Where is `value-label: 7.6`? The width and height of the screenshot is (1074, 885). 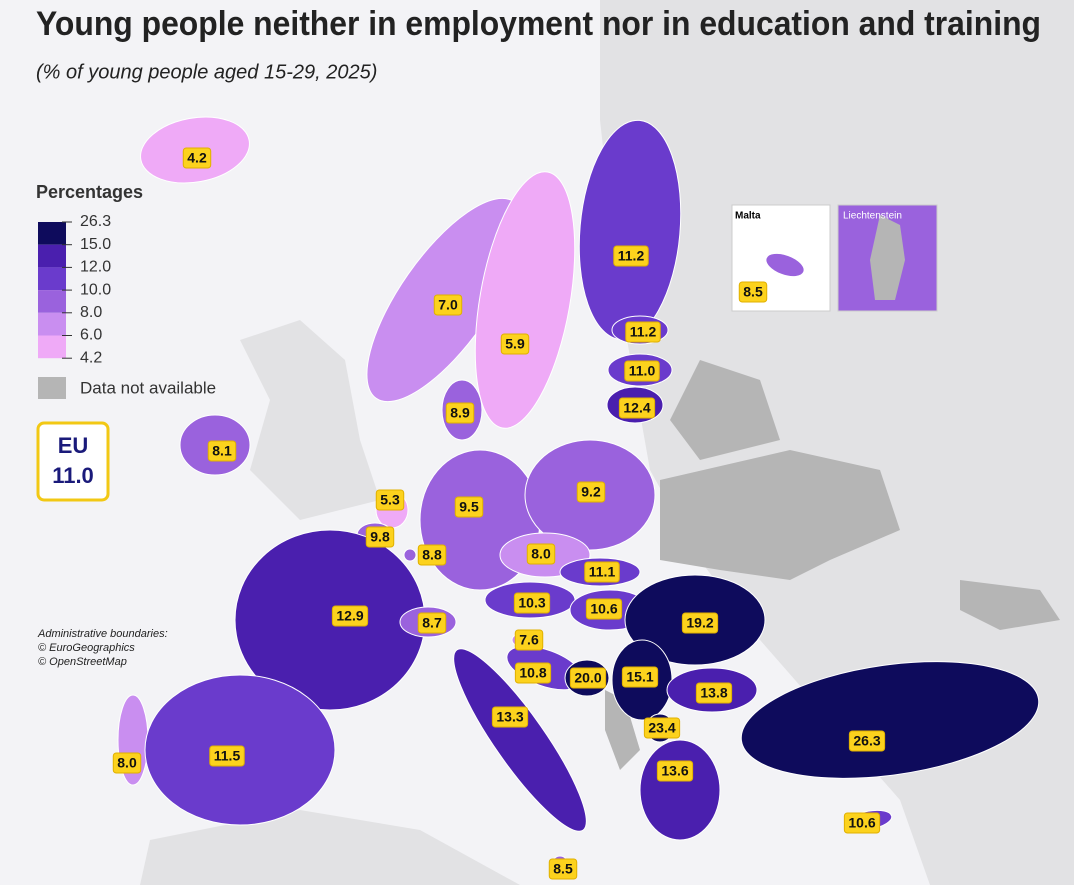
value-label: 7.6 is located at coordinates (529, 640).